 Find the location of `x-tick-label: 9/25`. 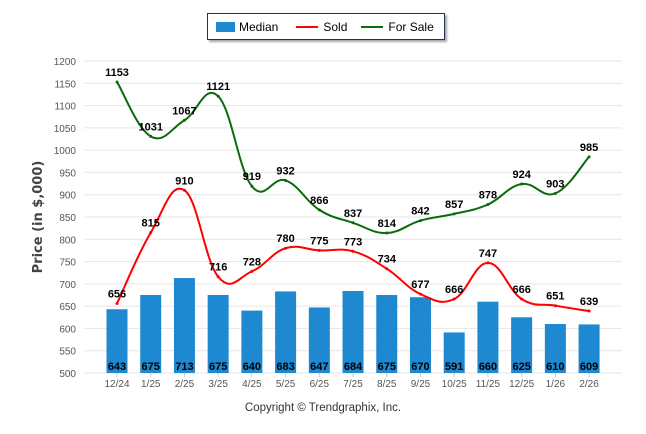

x-tick-label: 9/25 is located at coordinates (421, 384).